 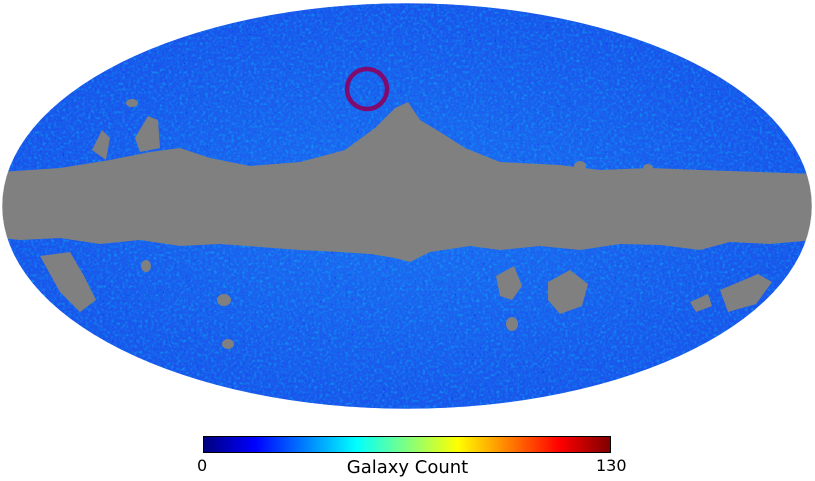 What do you see at coordinates (611, 465) in the screenshot?
I see `colorbar-max-label: 130` at bounding box center [611, 465].